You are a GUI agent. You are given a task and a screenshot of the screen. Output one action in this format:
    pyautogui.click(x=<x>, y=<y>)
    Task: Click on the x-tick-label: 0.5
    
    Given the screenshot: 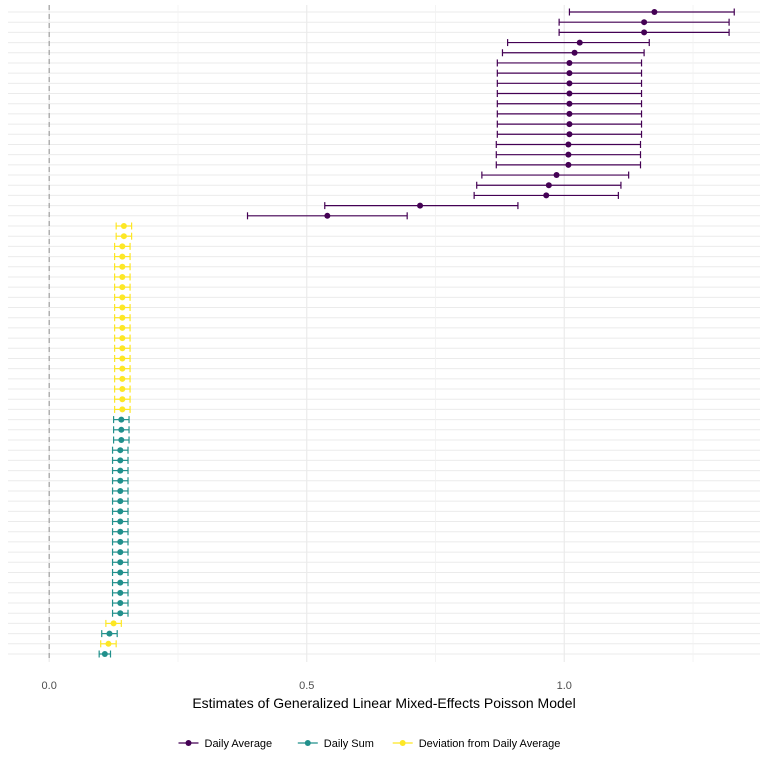 What is the action you would take?
    pyautogui.click(x=306, y=686)
    